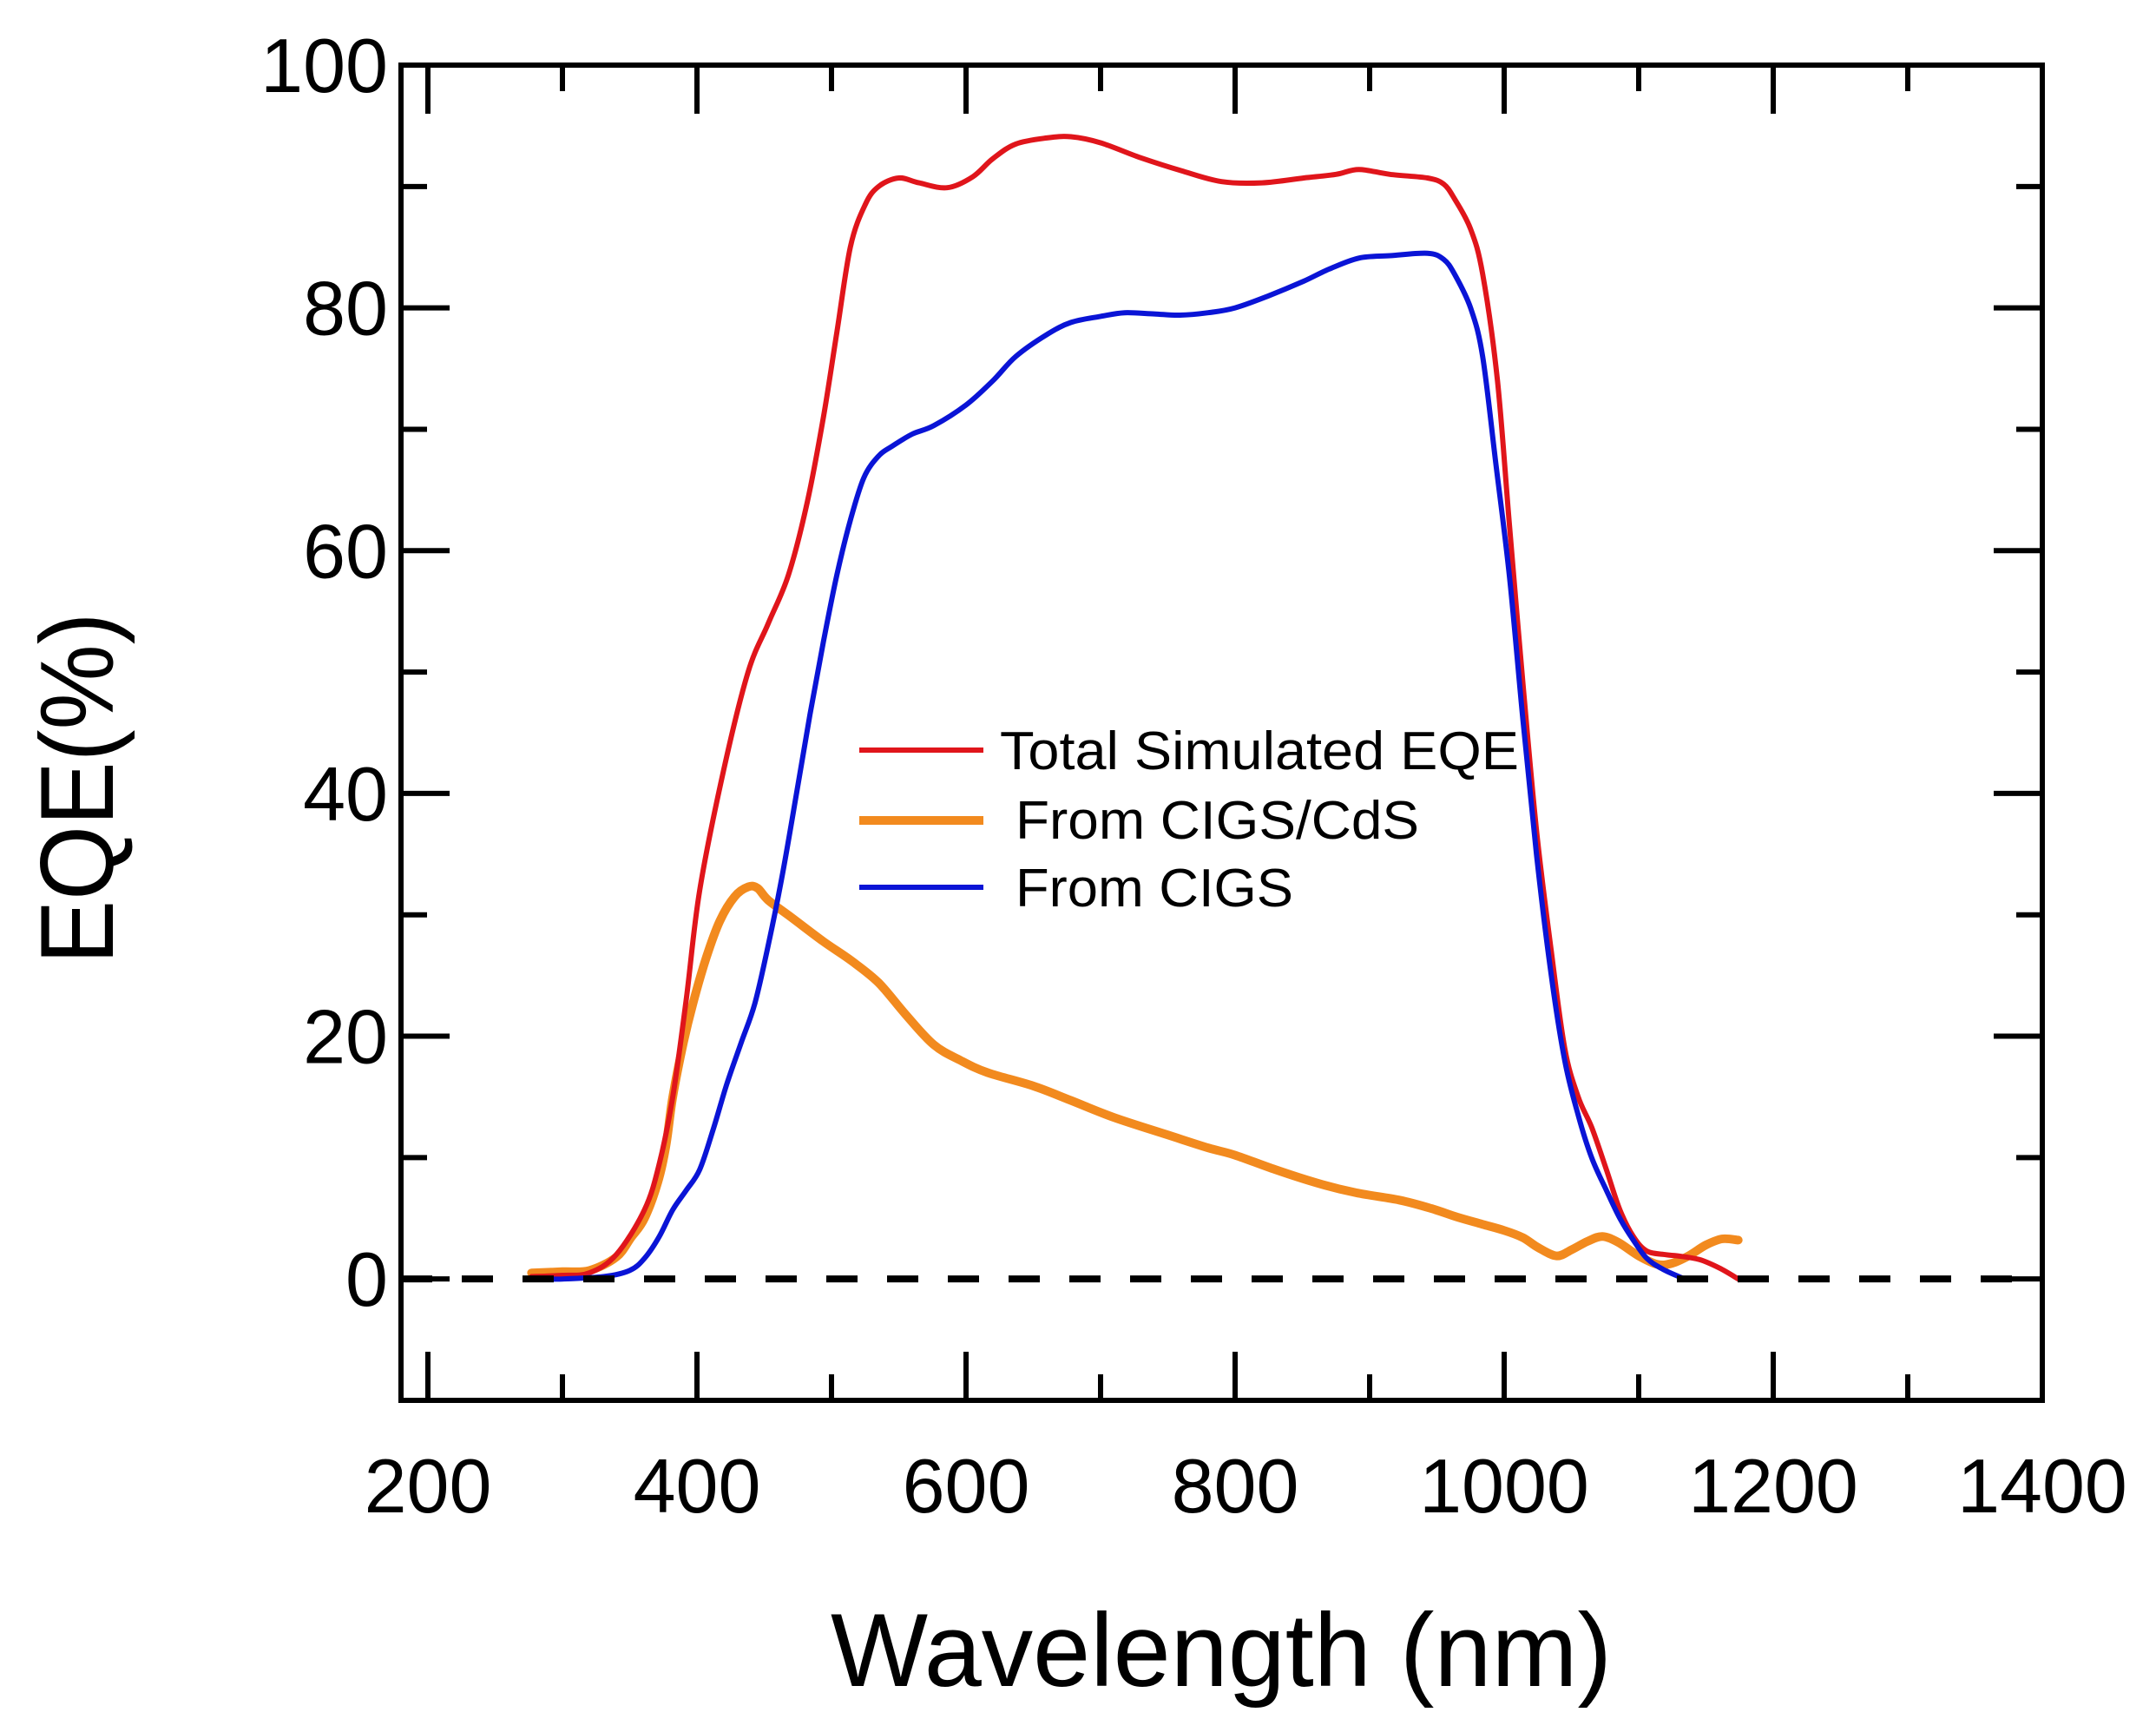 Image resolution: width=2156 pixels, height=1732 pixels. What do you see at coordinates (1504, 1486) in the screenshot?
I see `x-tick-label: 1000` at bounding box center [1504, 1486].